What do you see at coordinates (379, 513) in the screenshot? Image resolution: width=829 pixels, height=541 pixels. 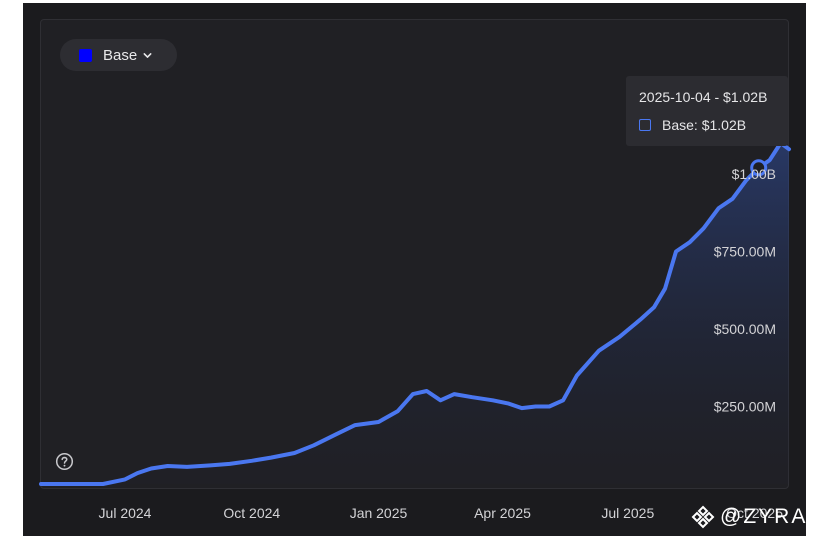 I see `x-tick-label: Jan 2025` at bounding box center [379, 513].